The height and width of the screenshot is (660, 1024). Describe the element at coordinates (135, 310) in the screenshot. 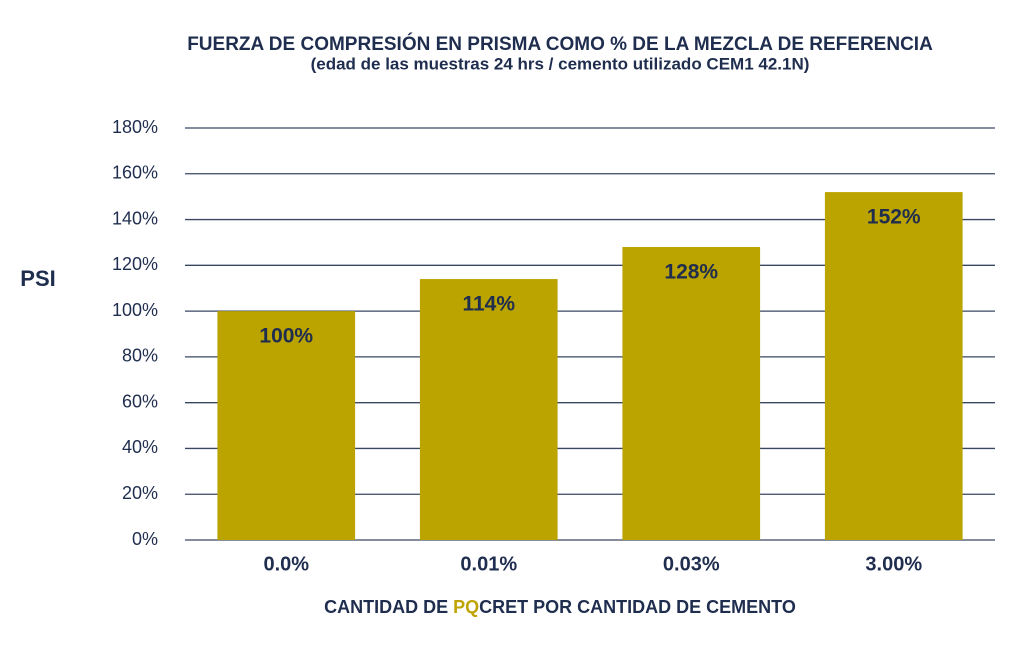

I see `y-tick-label: 100%` at that location.